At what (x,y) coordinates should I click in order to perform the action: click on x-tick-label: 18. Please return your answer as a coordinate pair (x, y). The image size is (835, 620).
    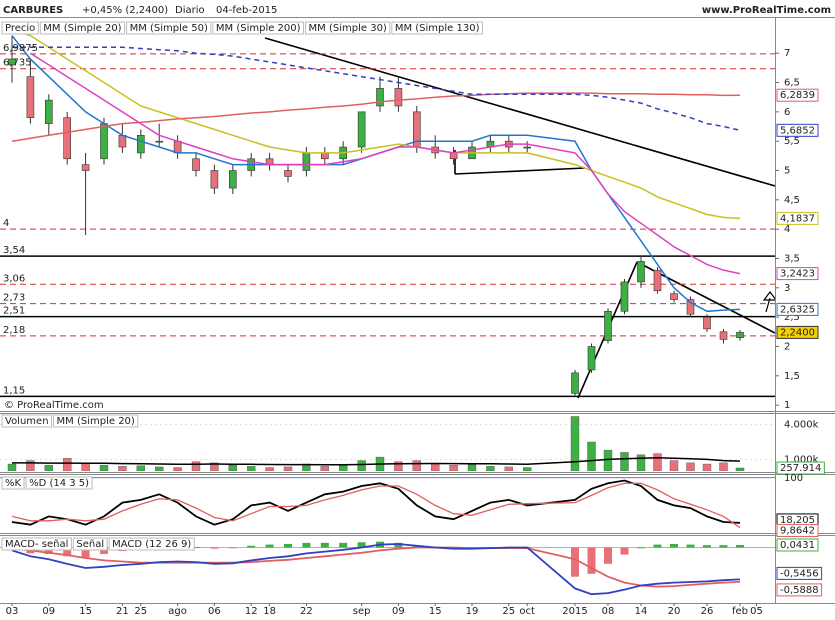
    Looking at the image, I should click on (269, 611).